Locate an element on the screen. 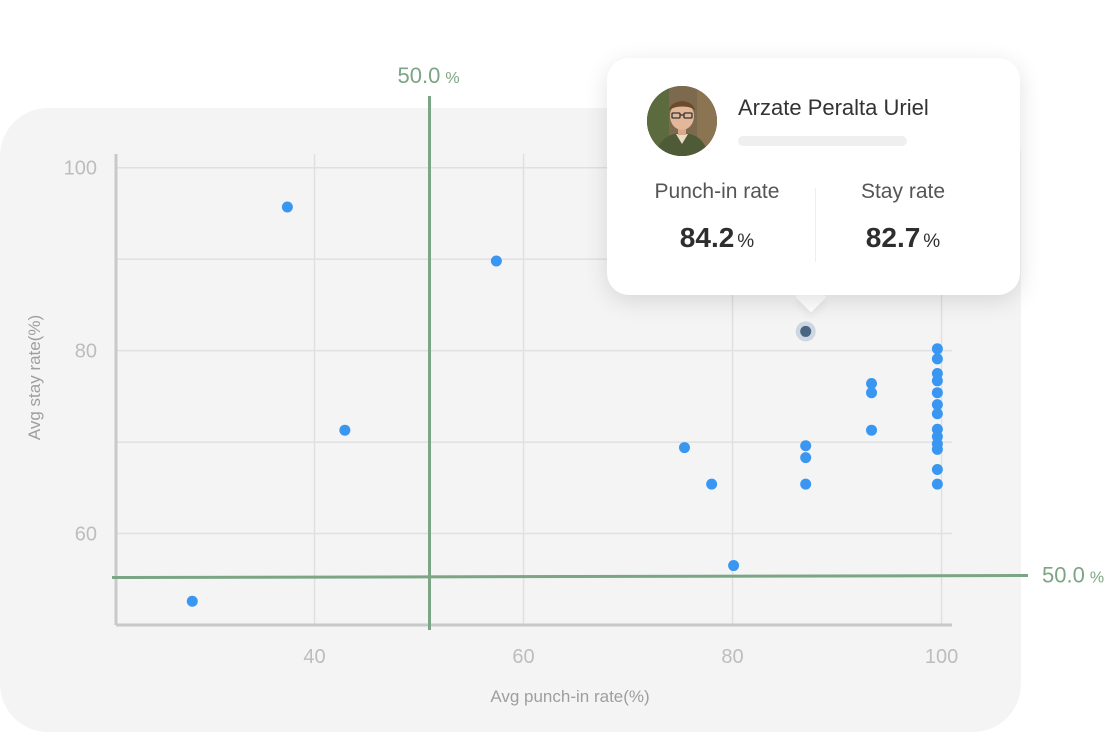 The image size is (1120, 734). punch-in-unit: % is located at coordinates (746, 241).